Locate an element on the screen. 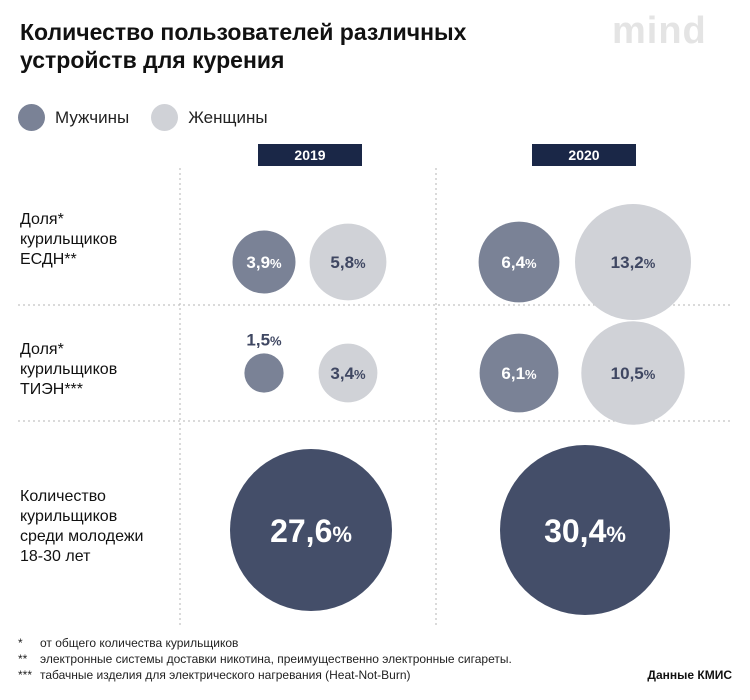  source-label: Данные КМИС is located at coordinates (689, 675).